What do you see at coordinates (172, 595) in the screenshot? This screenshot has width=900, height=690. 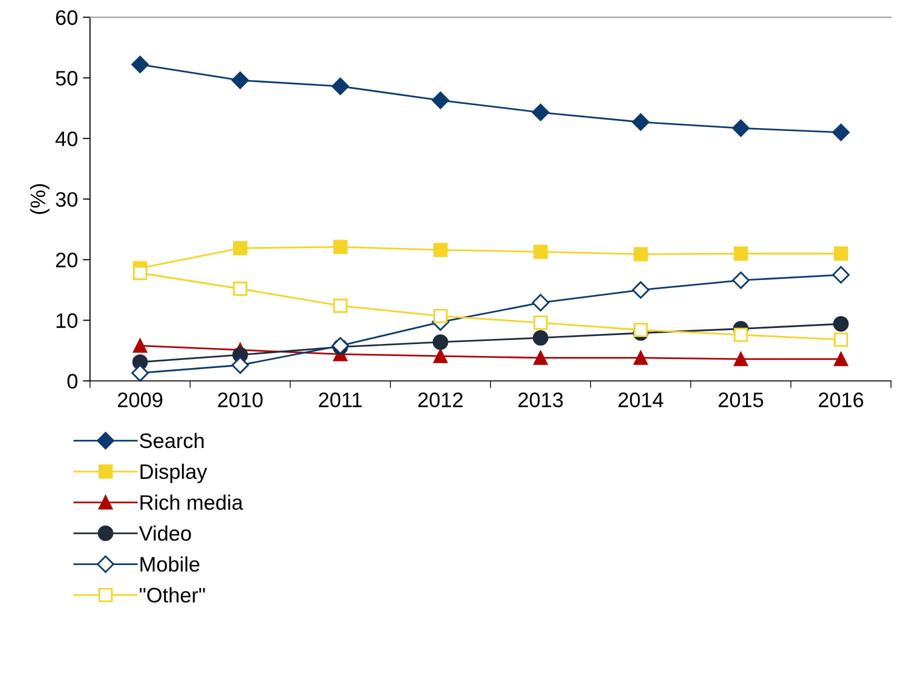 I see `legend-label: "Other"` at bounding box center [172, 595].